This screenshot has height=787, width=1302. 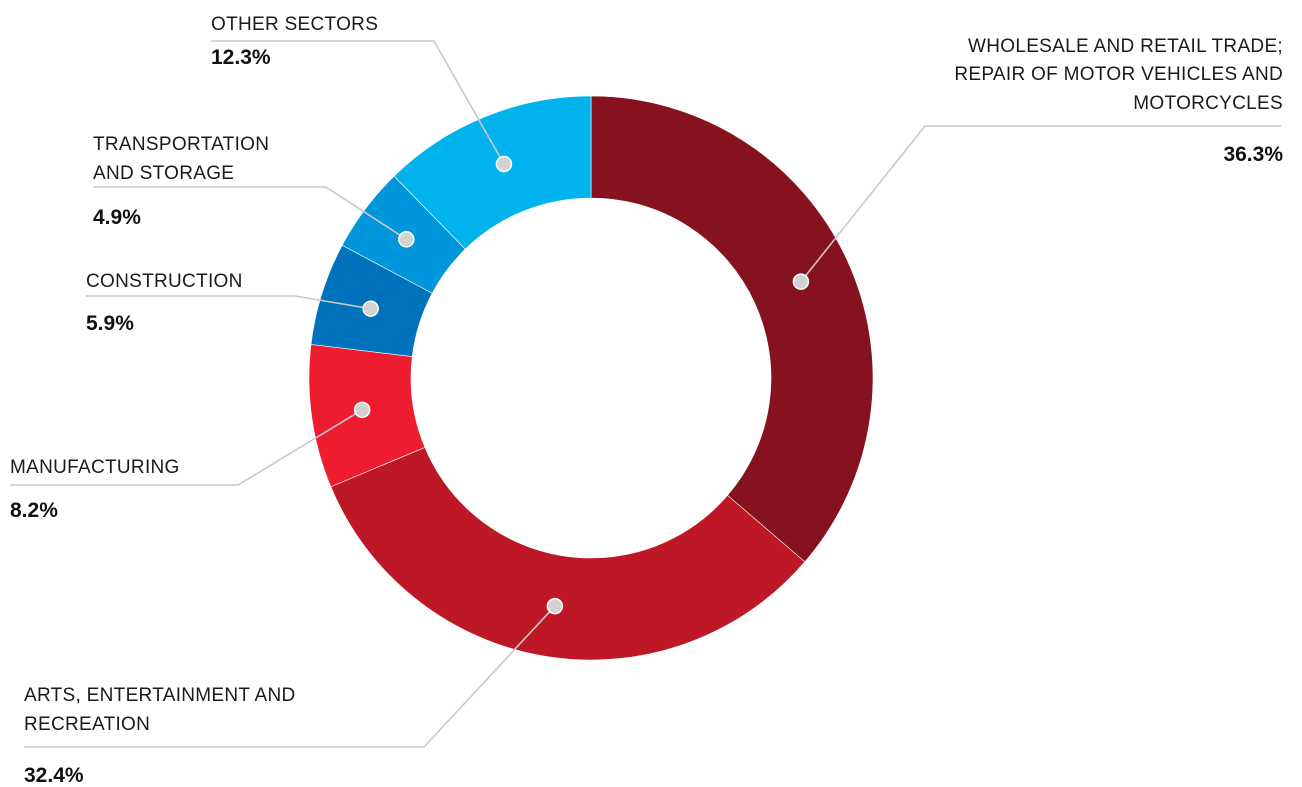 What do you see at coordinates (110, 323) in the screenshot?
I see `value-label-construction: 5.9%` at bounding box center [110, 323].